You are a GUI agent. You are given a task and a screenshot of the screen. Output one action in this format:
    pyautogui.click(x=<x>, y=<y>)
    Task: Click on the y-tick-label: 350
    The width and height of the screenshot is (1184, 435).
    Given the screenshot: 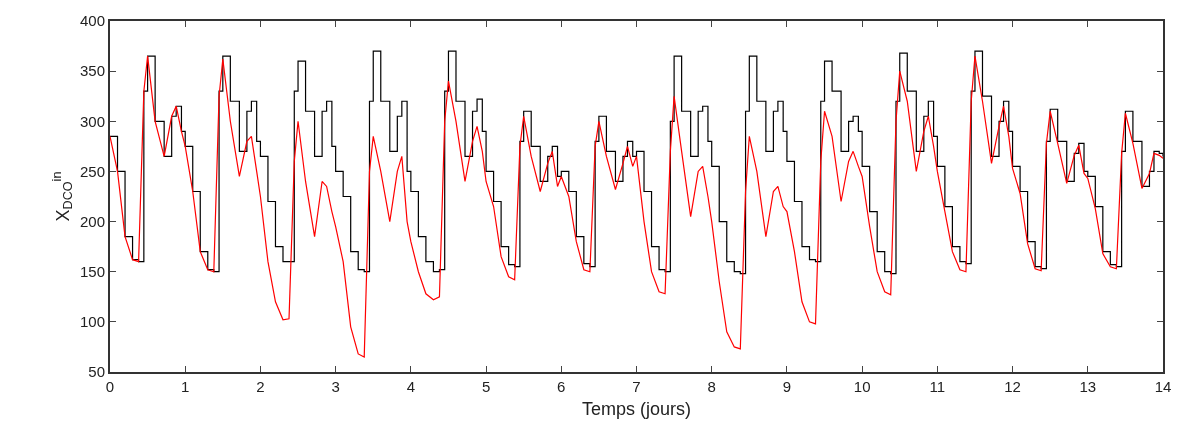 What is the action you would take?
    pyautogui.click(x=92, y=71)
    